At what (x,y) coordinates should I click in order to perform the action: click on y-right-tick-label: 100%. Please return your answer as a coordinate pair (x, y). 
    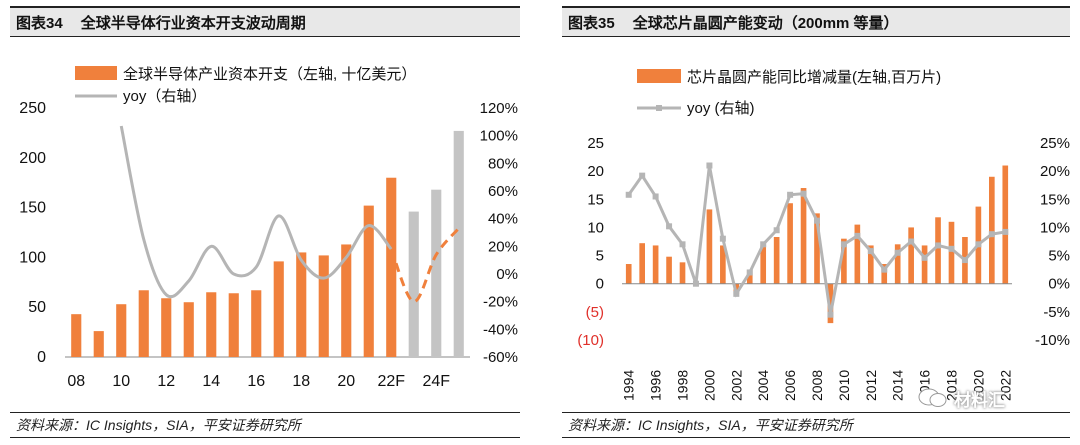
    Looking at the image, I should click on (499, 136).